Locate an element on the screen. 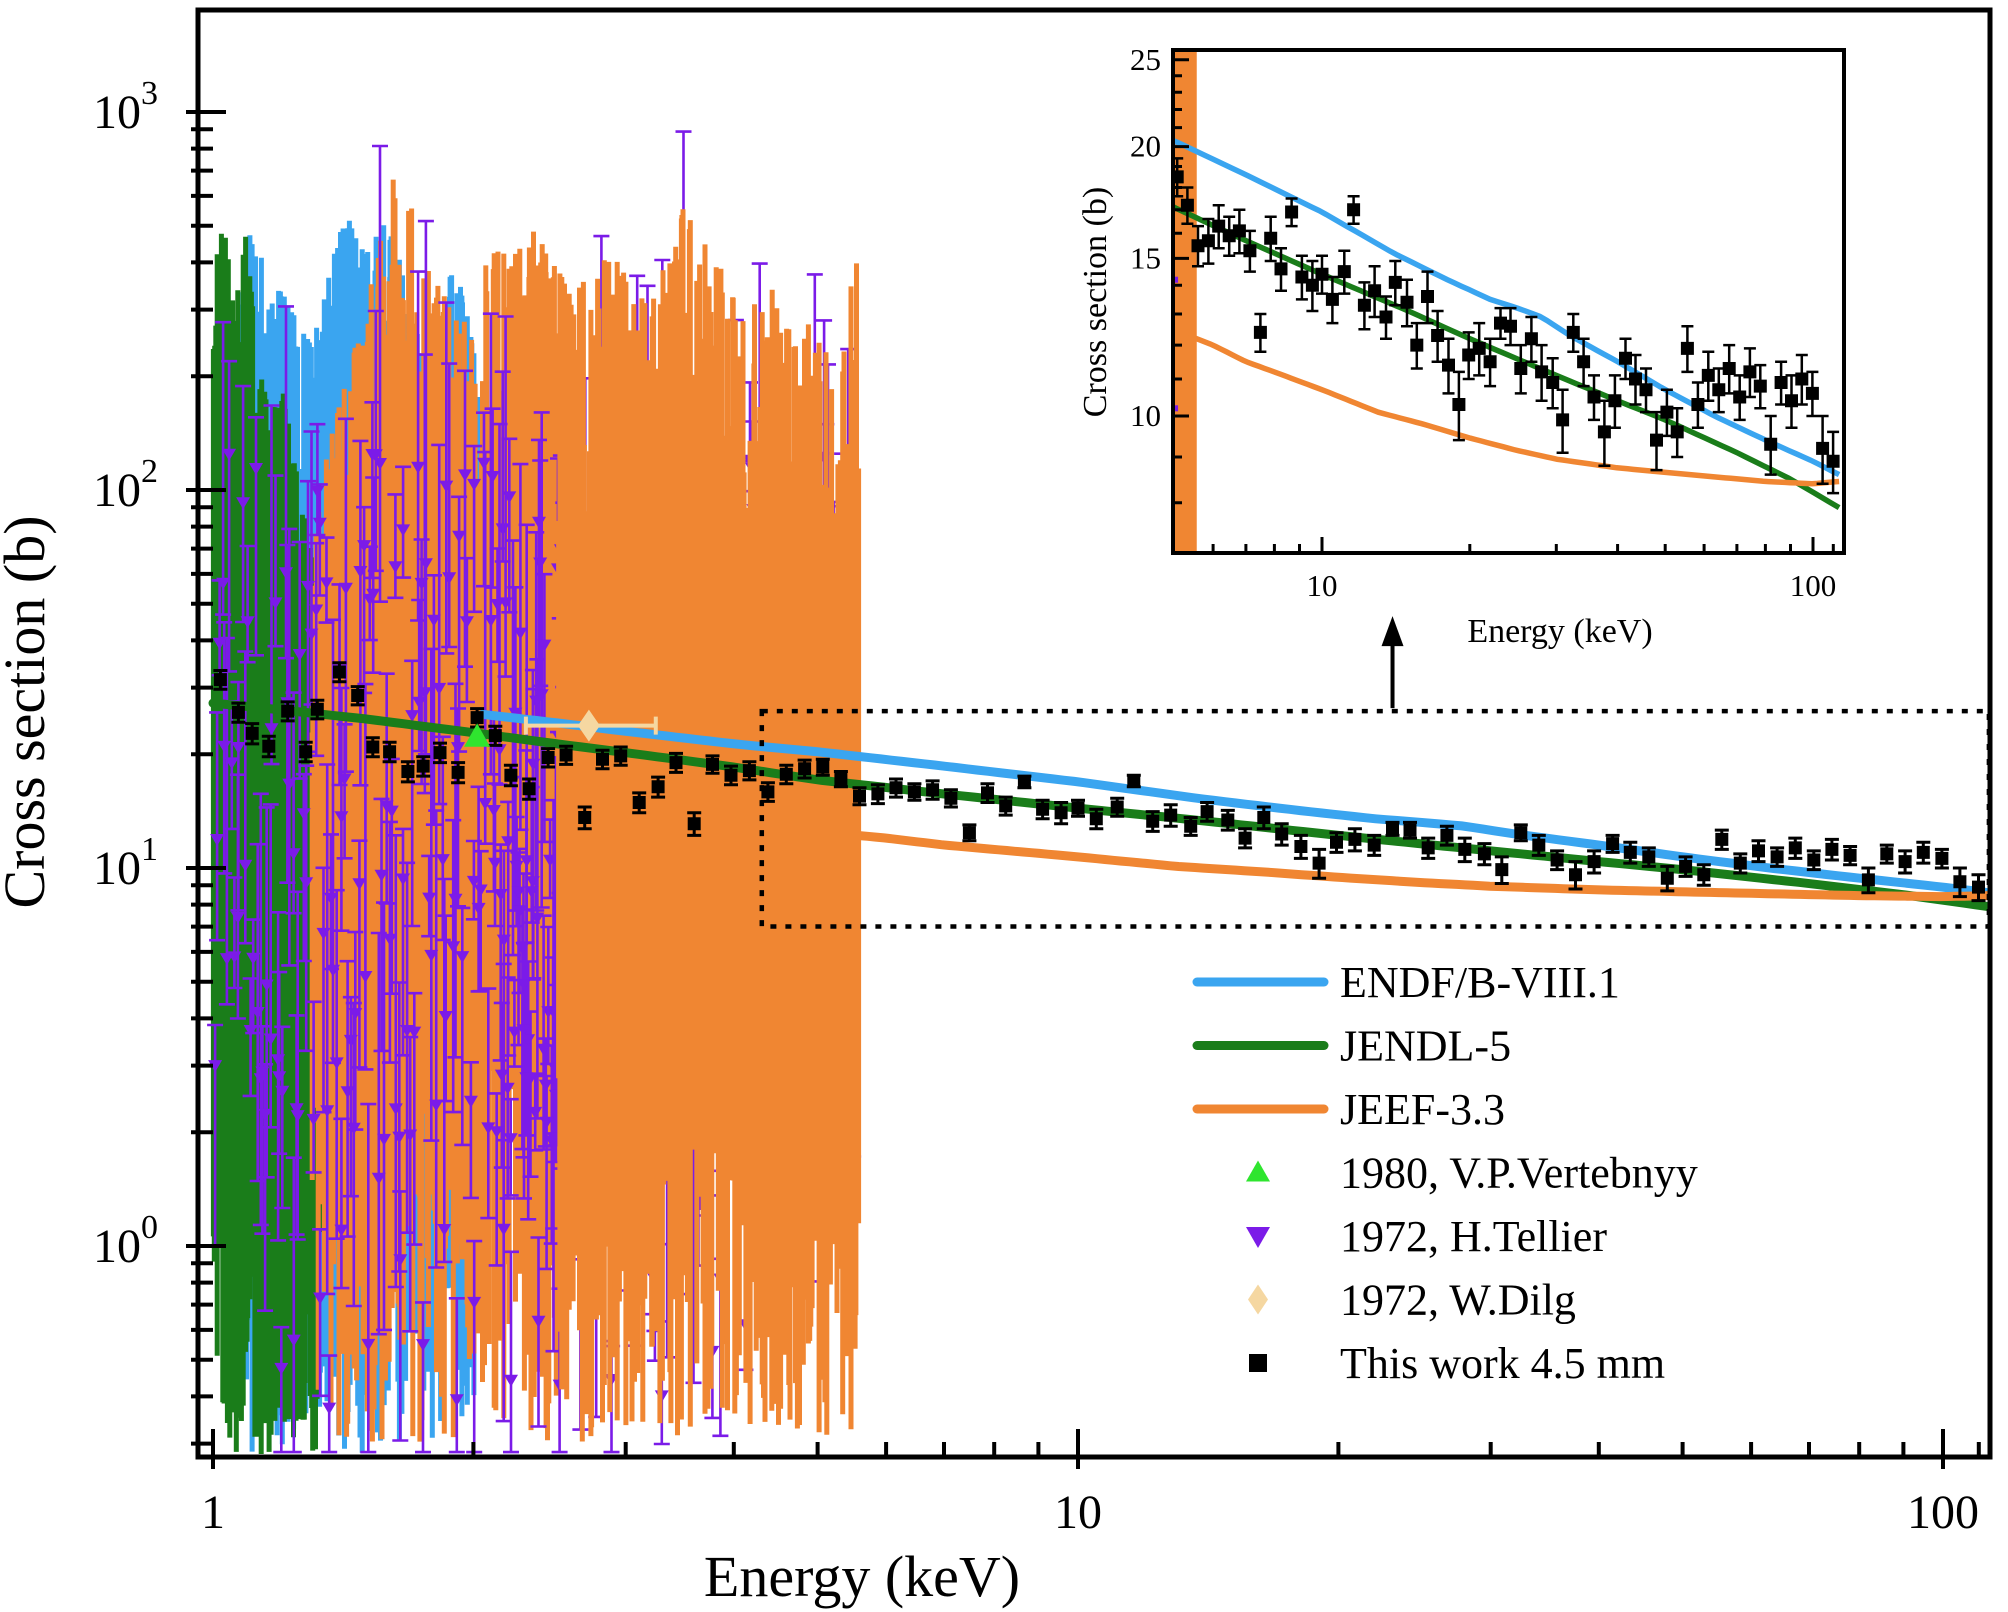  inset-plot-border is located at coordinates (1508, 301).